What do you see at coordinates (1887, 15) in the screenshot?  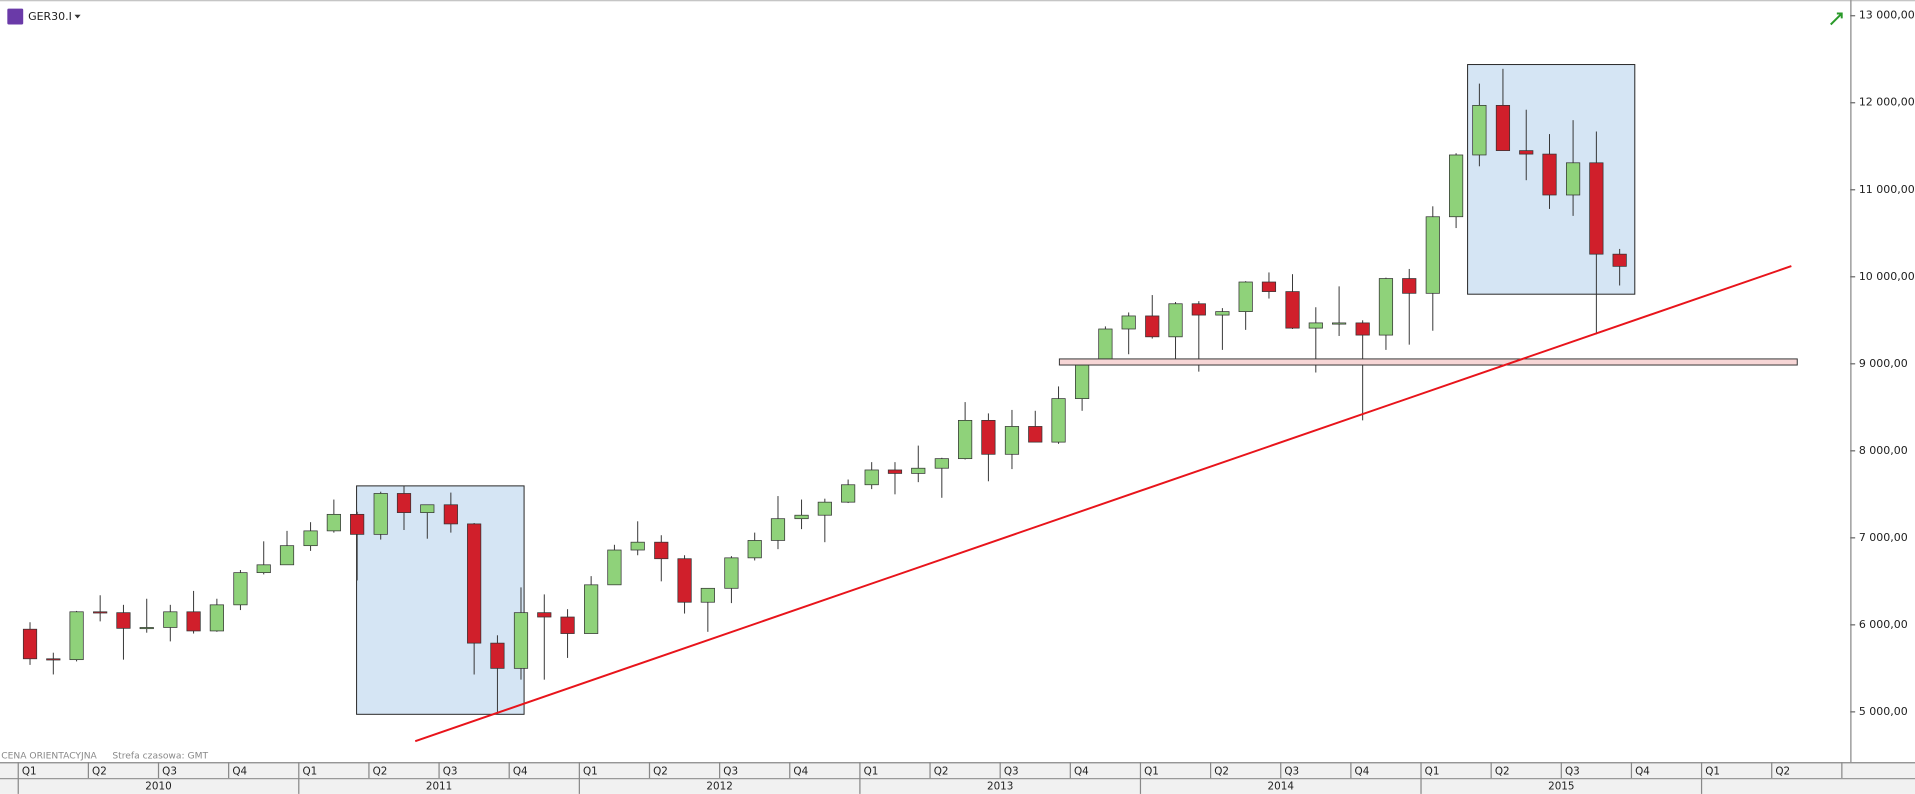 I see `y-tick-label: 13 000,00` at bounding box center [1887, 15].